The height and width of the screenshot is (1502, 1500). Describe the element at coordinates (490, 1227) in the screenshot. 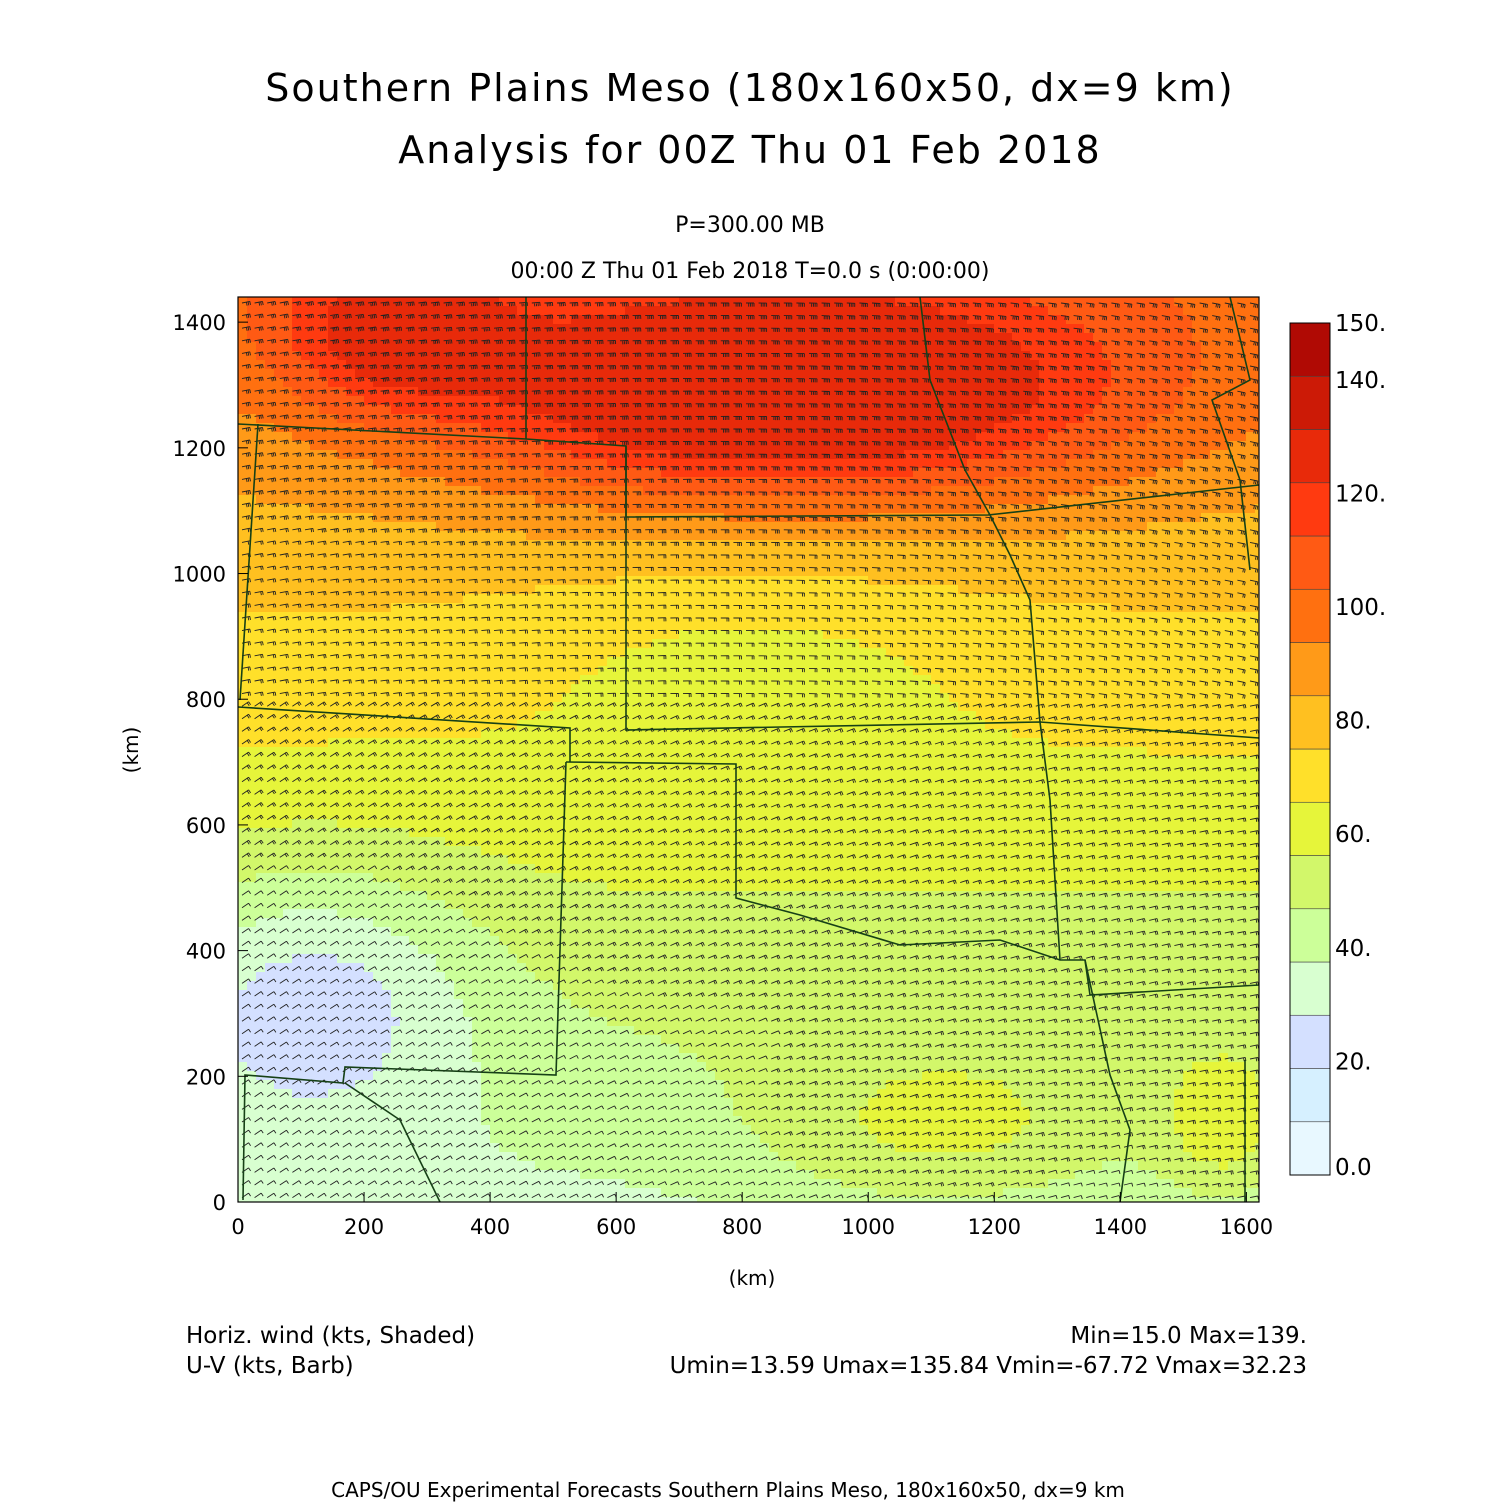

I see `x-tick-label: 400` at that location.